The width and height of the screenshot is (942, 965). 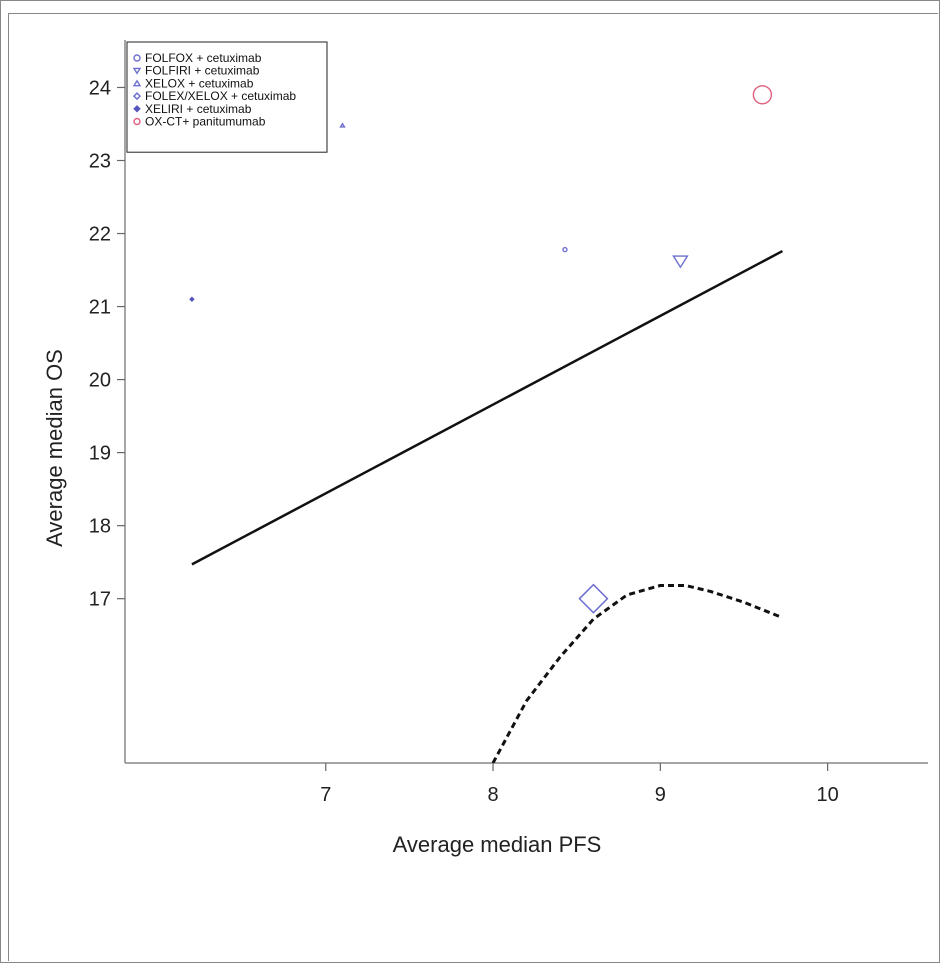 What do you see at coordinates (220, 96) in the screenshot?
I see `legend-label: FOLEX/XELOX + cetuximab` at bounding box center [220, 96].